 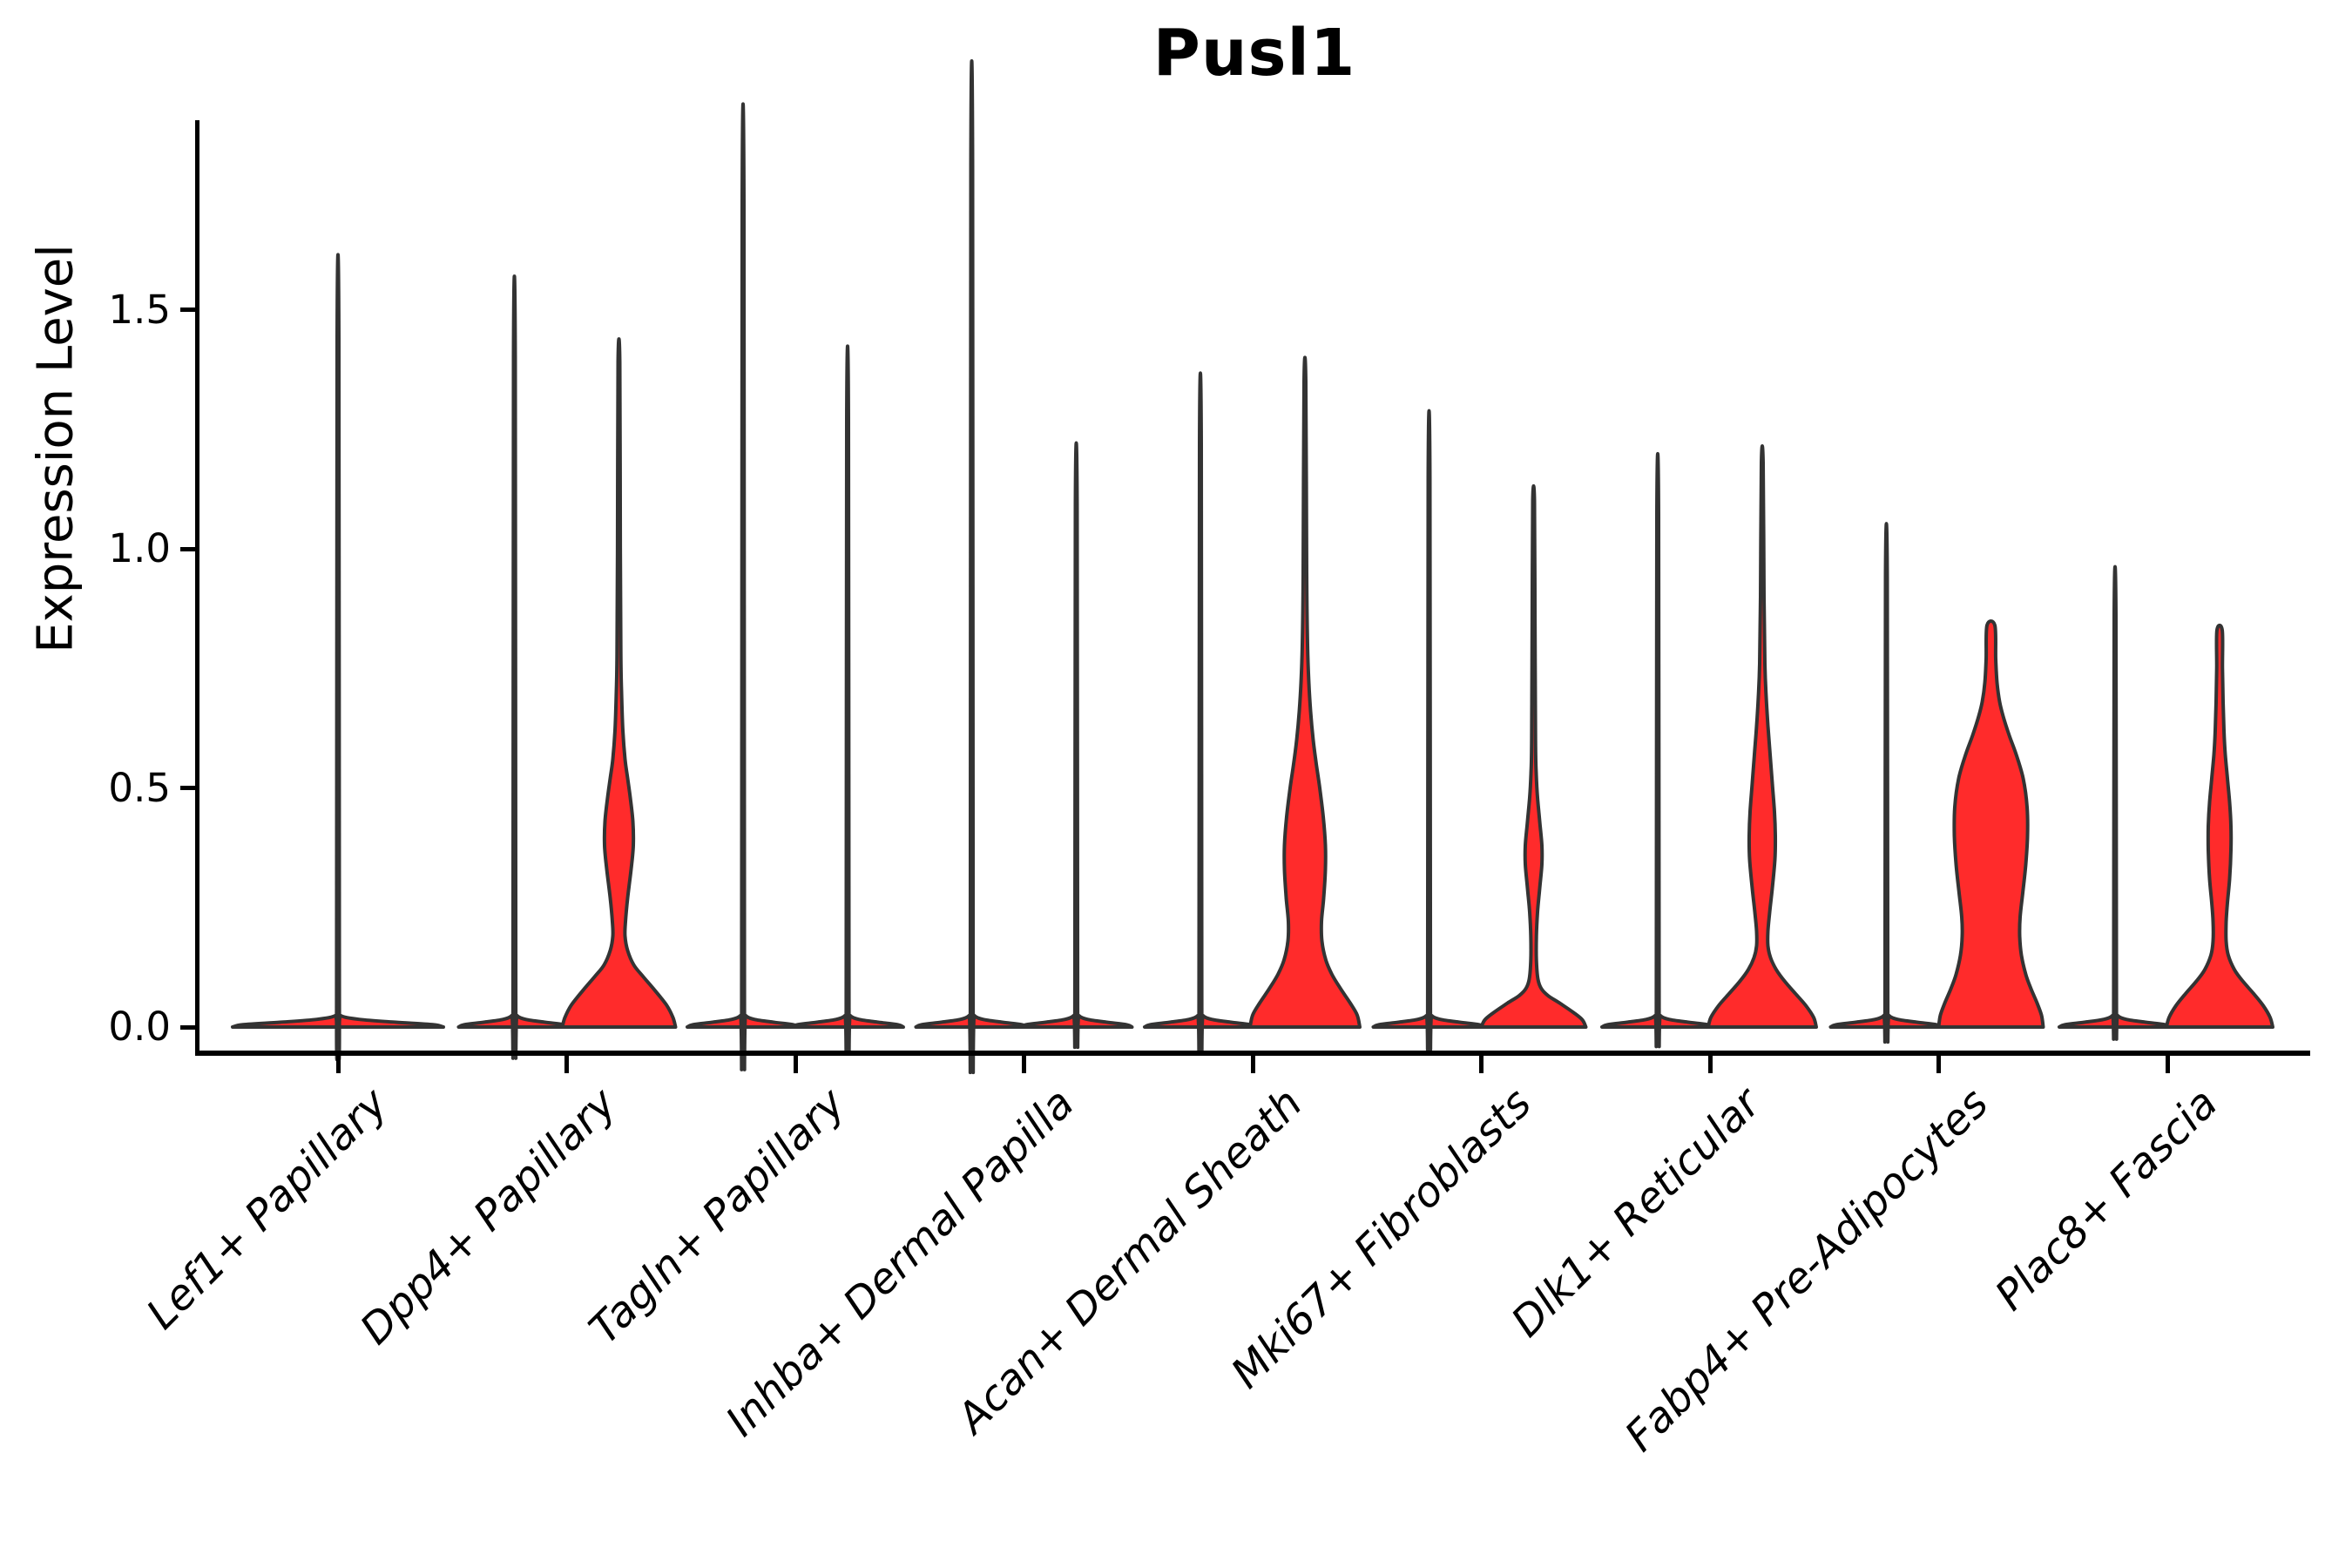 I want to click on y-tick-label: 0.0, so click(x=139, y=1027).